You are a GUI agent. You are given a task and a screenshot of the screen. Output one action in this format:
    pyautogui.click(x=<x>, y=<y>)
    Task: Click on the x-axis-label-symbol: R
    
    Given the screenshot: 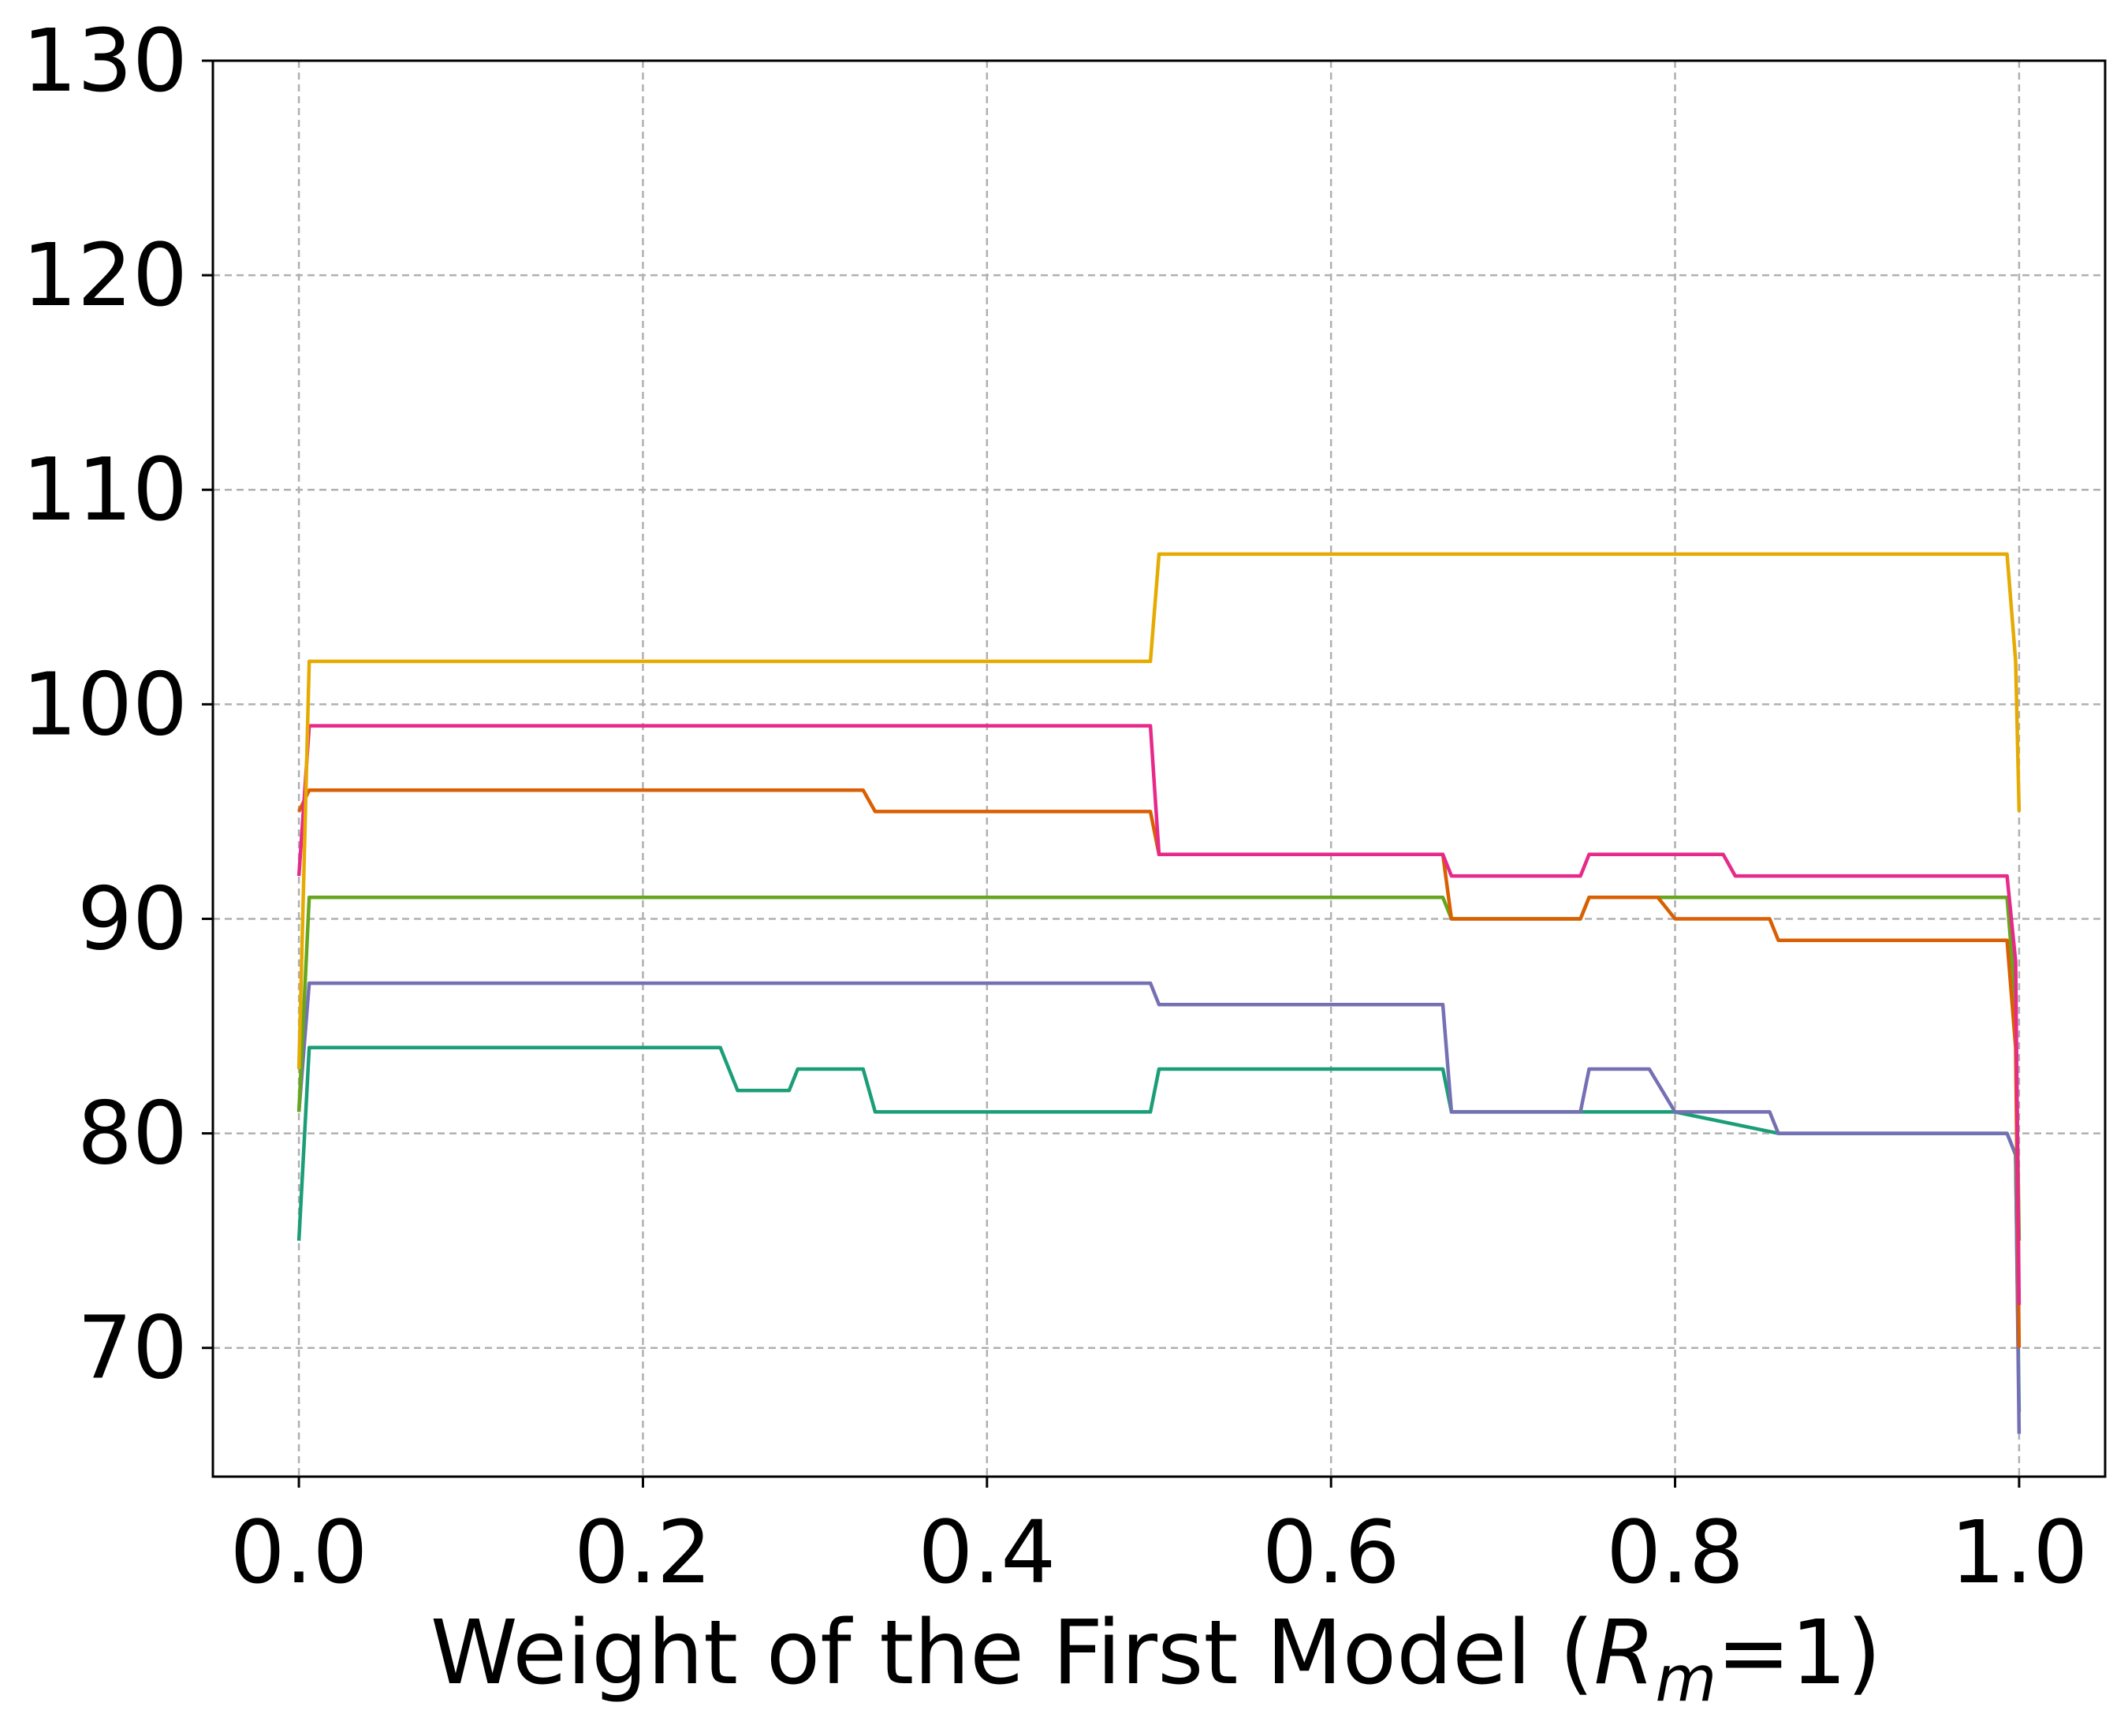 What is the action you would take?
    pyautogui.click(x=1625, y=1653)
    